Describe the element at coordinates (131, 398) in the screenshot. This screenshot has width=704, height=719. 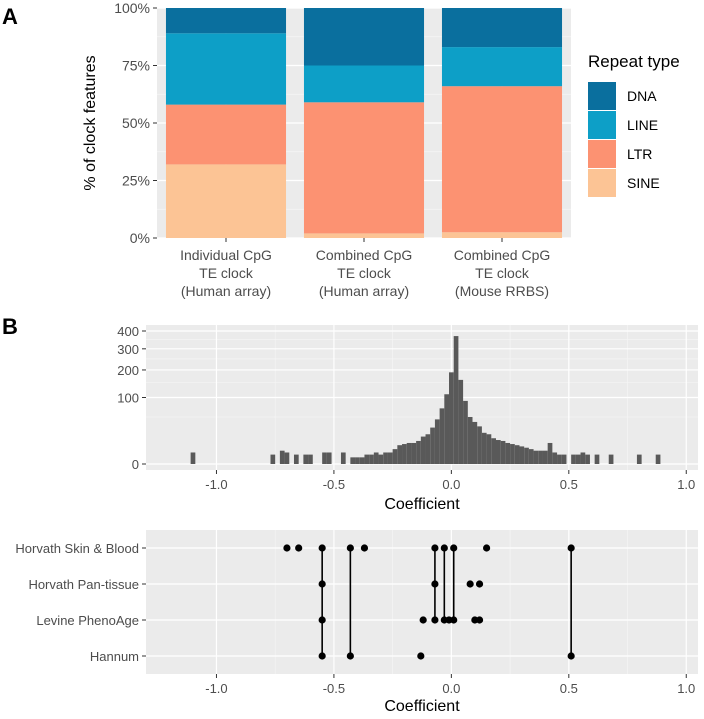
I see `panel-b-hist-y-ticks: 0 100 200 300 400` at that location.